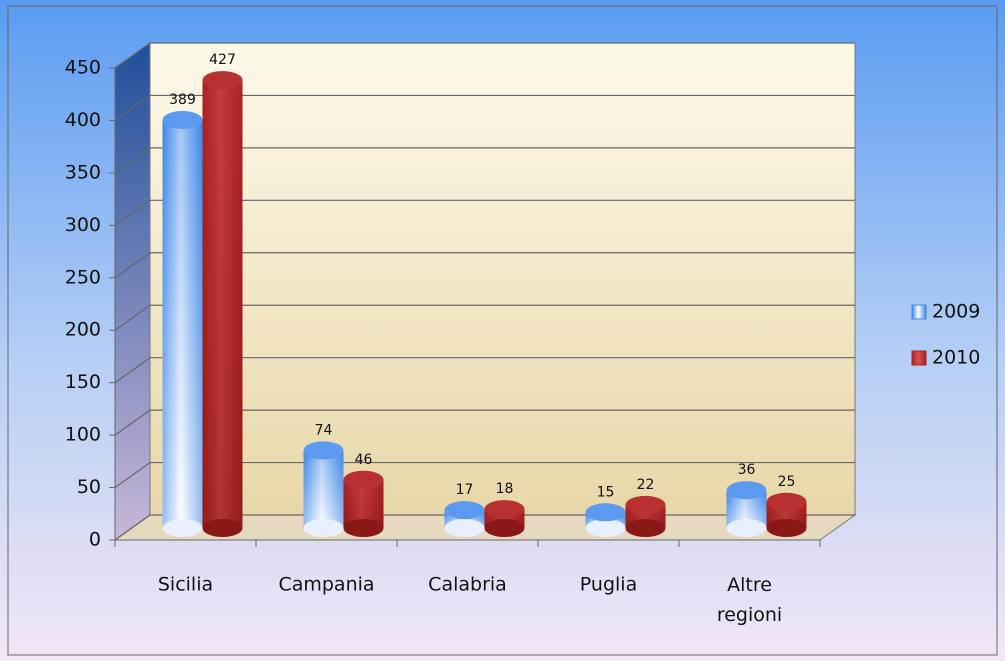 The height and width of the screenshot is (661, 1005). I want to click on y-tick-label: 350, so click(83, 172).